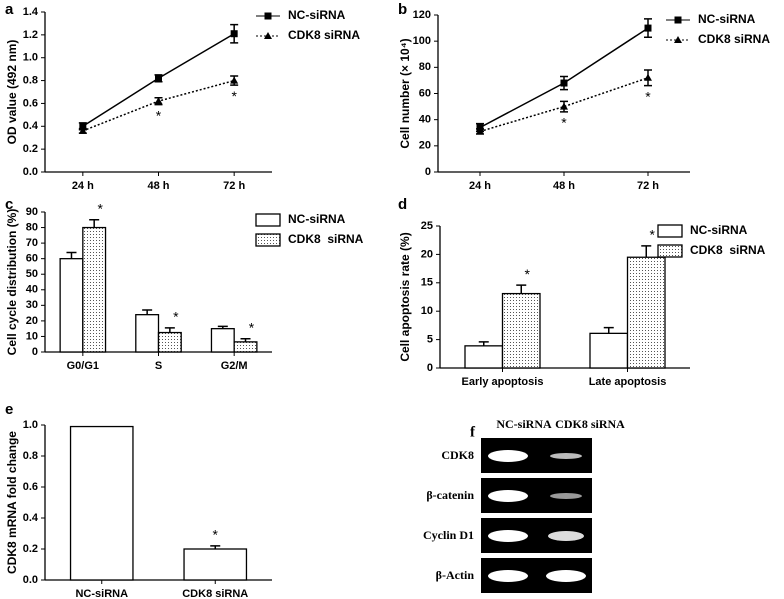  What do you see at coordinates (9, 409) in the screenshot?
I see `panel-label: e` at bounding box center [9, 409].